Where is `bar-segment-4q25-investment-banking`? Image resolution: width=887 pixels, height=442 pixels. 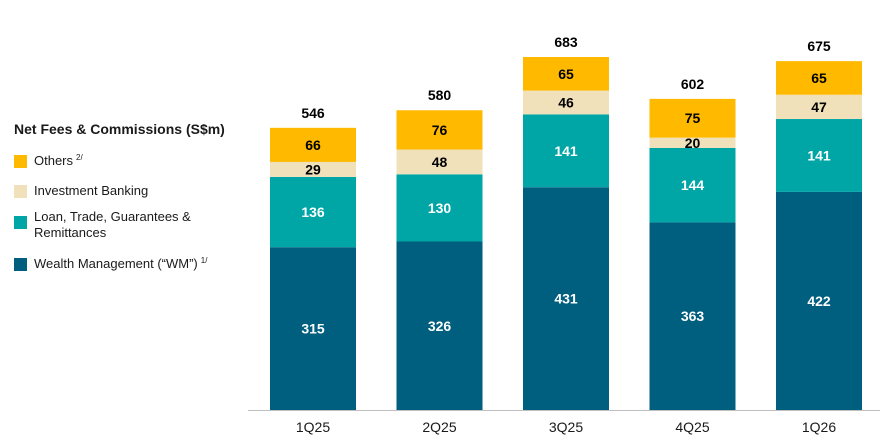 bar-segment-4q25-investment-banking is located at coordinates (692, 142).